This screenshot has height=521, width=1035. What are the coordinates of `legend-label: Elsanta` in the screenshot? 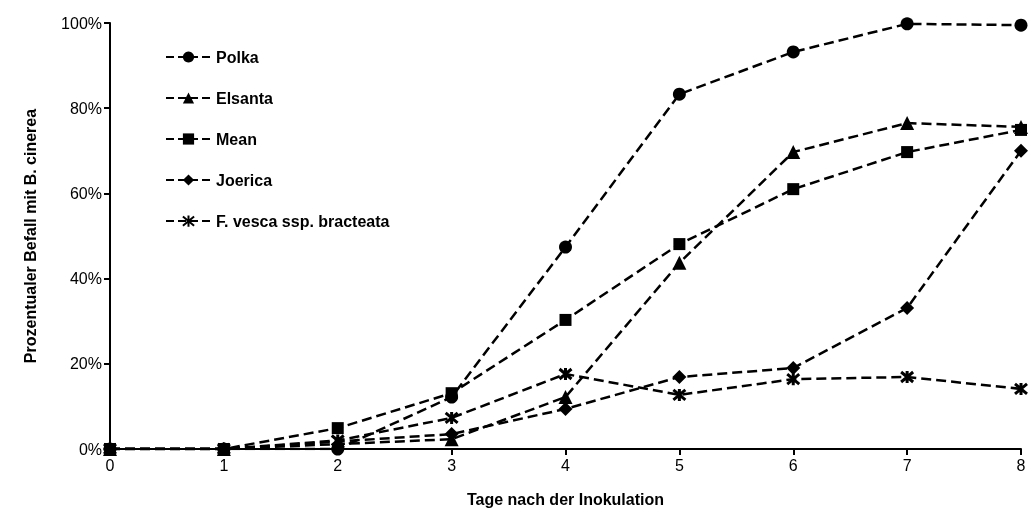 It's located at (245, 98).